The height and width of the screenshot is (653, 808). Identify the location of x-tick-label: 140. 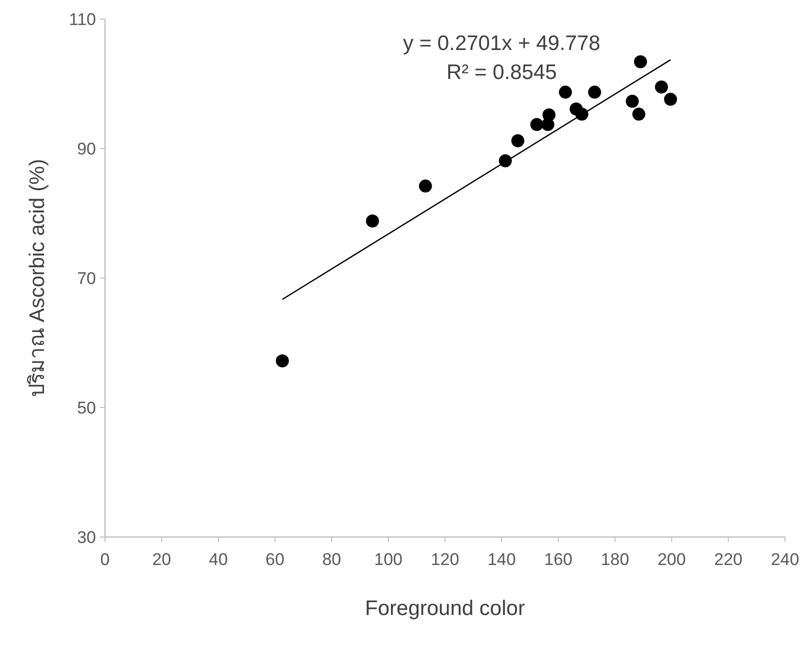
(501, 559).